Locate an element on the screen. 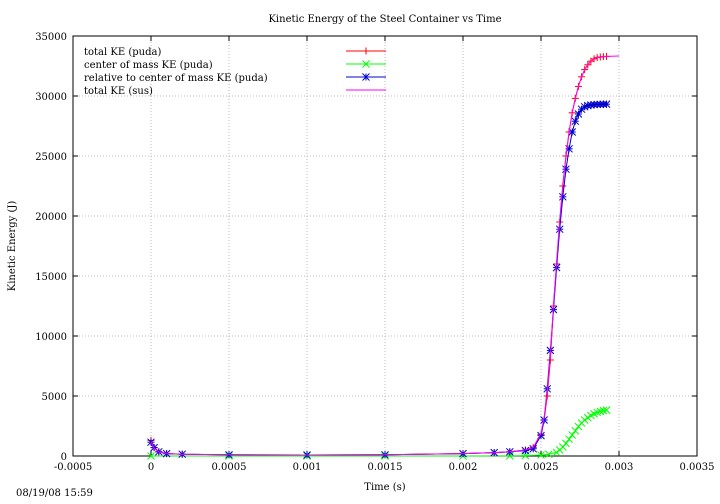  y-tick-label: 30000 is located at coordinates (51, 97).